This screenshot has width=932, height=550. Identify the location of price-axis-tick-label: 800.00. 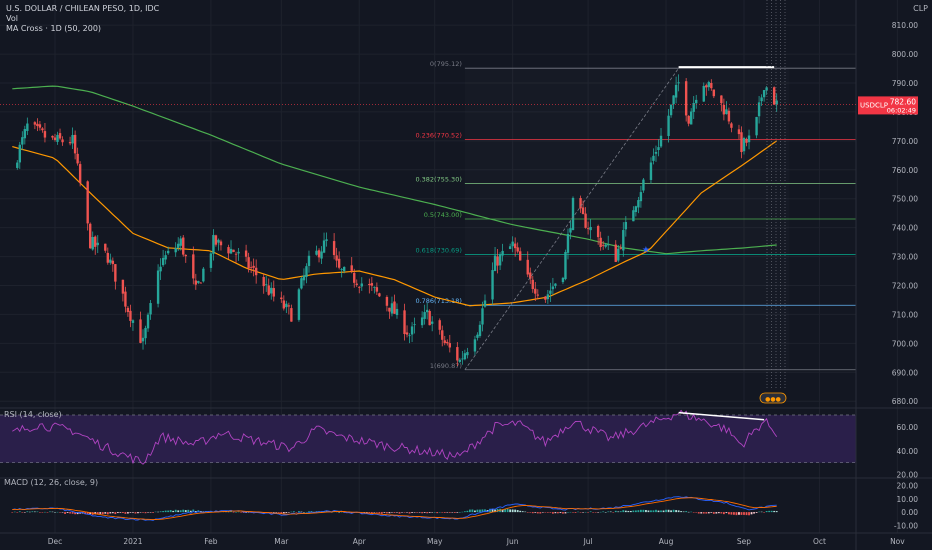
(905, 54).